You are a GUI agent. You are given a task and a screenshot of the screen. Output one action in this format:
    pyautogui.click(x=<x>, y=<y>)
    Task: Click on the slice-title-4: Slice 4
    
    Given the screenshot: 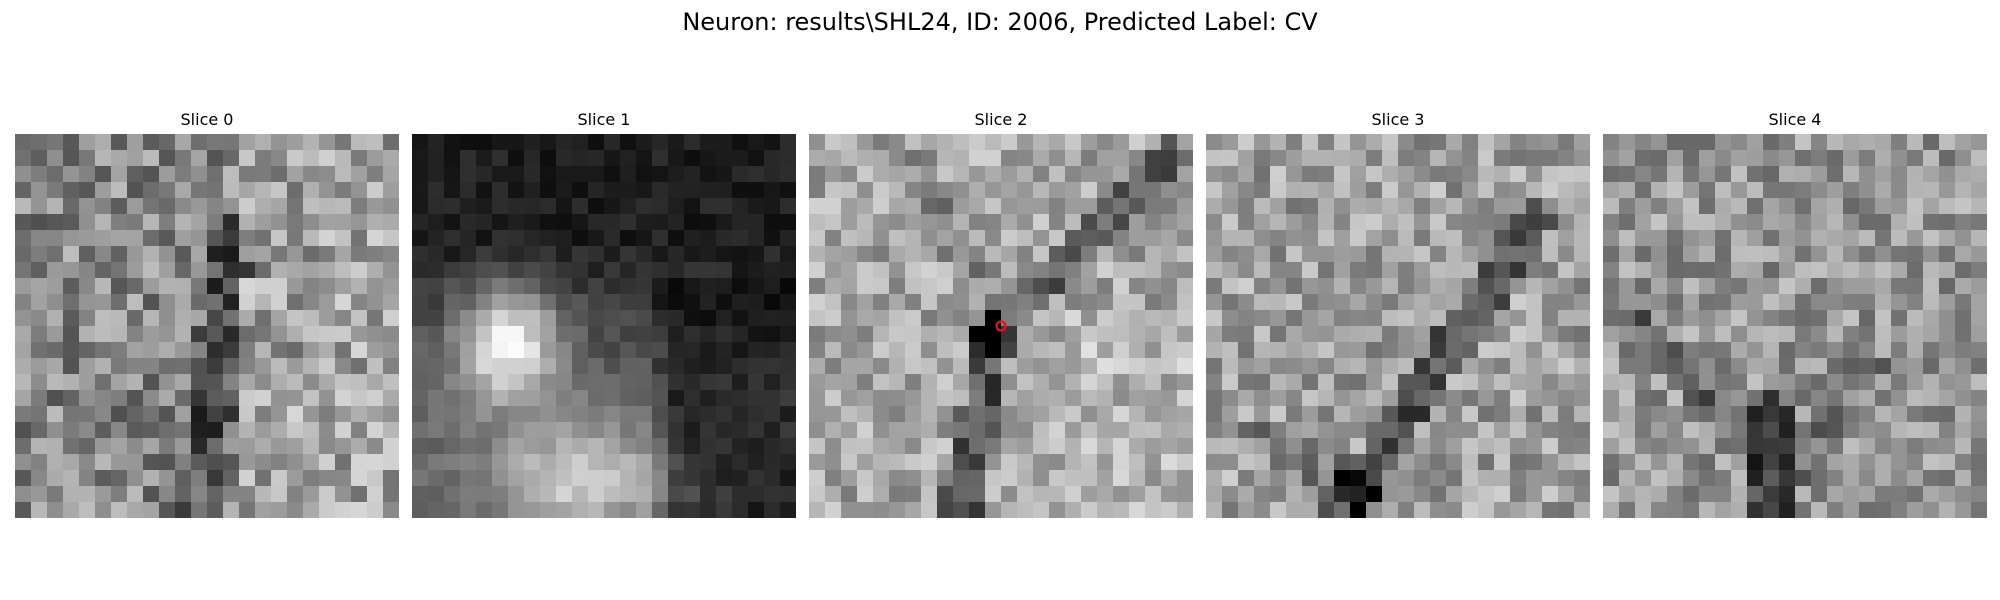 What is the action you would take?
    pyautogui.click(x=1795, y=119)
    